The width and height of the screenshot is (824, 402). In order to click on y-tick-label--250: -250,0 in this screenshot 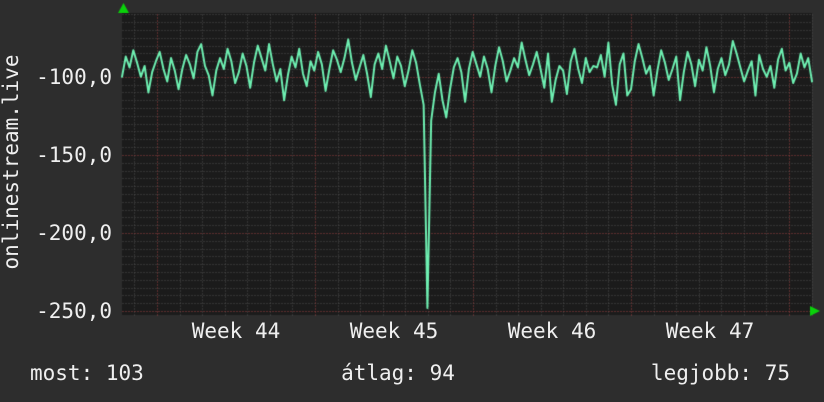, I will do `click(74, 311)`.